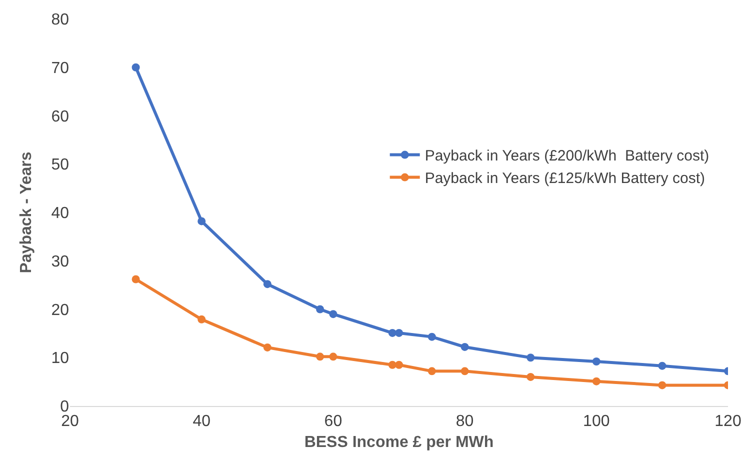  Describe the element at coordinates (60, 117) in the screenshot. I see `y-tick-label: 60` at that location.